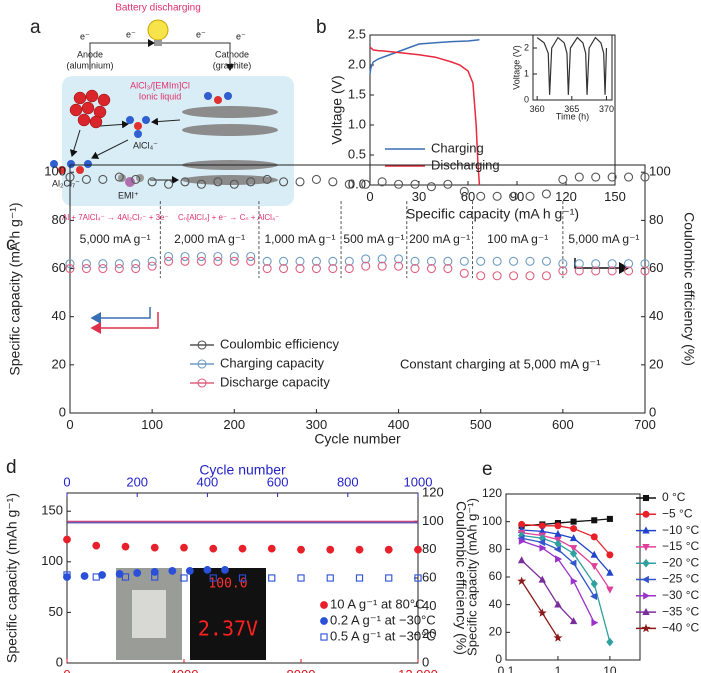 The image size is (701, 673). Describe the element at coordinates (279, 343) in the screenshot. I see `legend-label: Coulombic efficiency` at that location.